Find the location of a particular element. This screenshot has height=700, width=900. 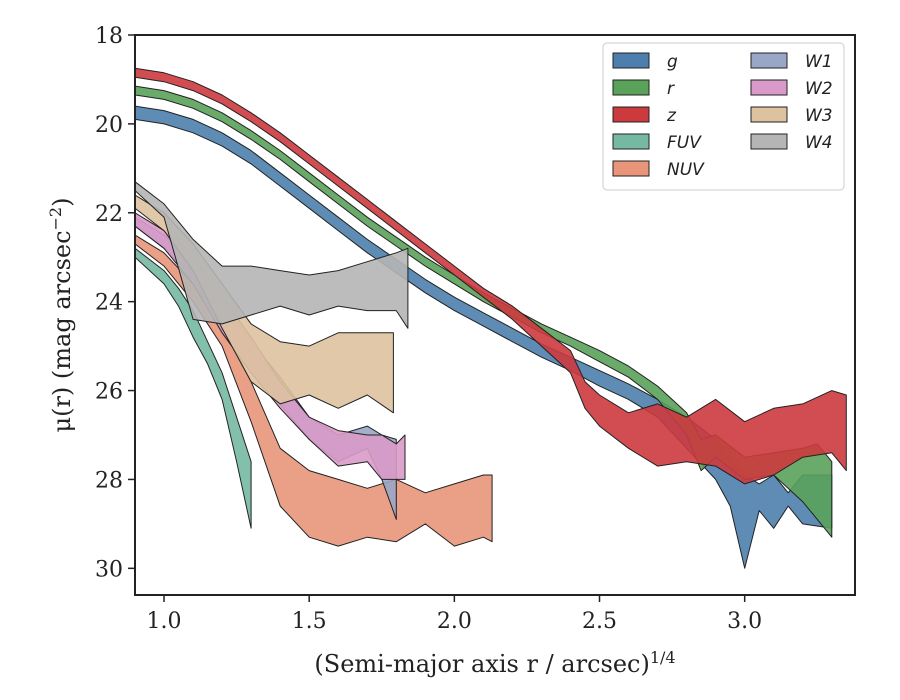

y-tick-label: 22 is located at coordinates (109, 214).